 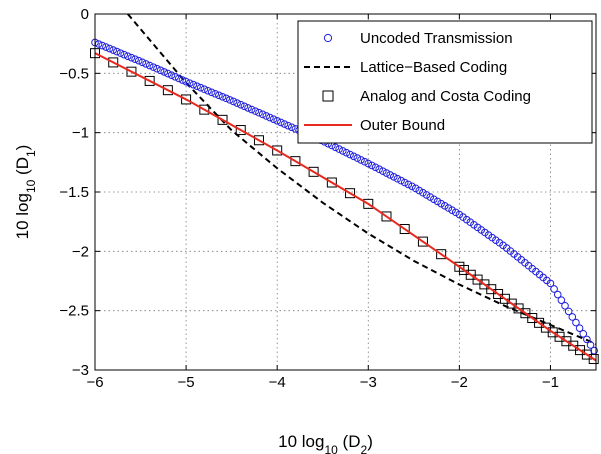 What do you see at coordinates (22, 168) in the screenshot?
I see `axis-label-part-2: (D` at bounding box center [22, 168].